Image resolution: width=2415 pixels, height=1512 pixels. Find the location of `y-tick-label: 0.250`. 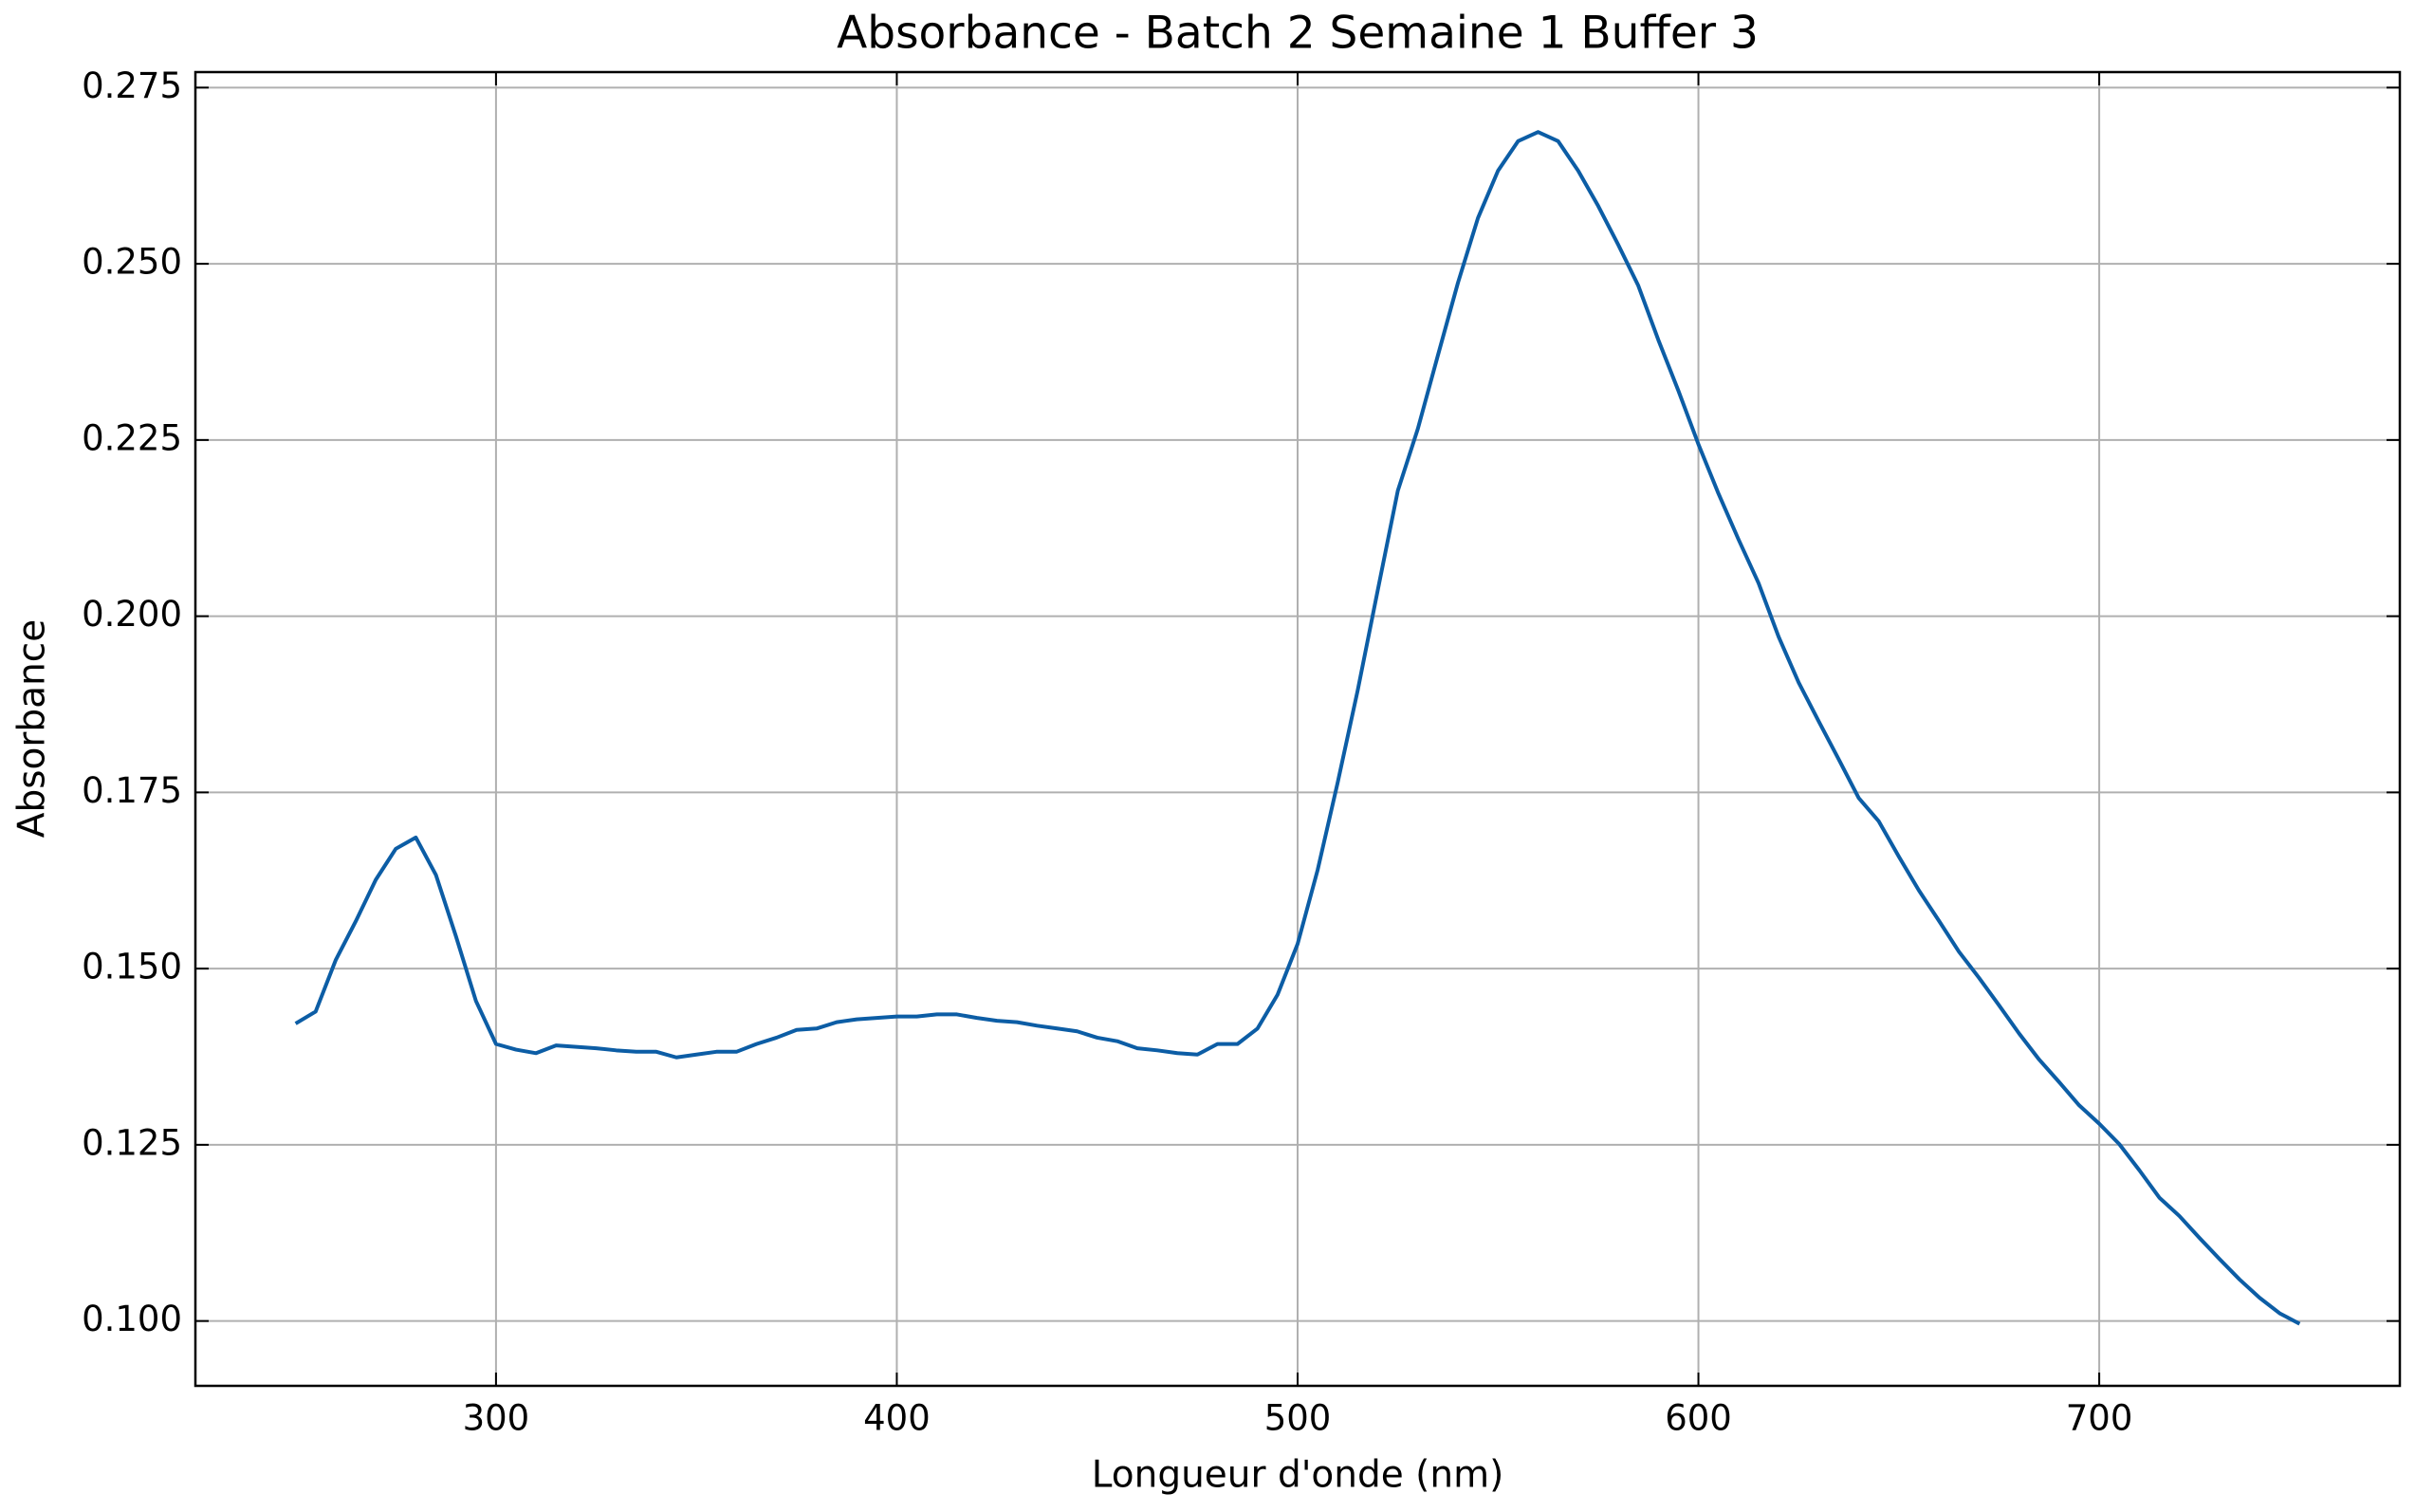

y-tick-label: 0.250 is located at coordinates (132, 262).